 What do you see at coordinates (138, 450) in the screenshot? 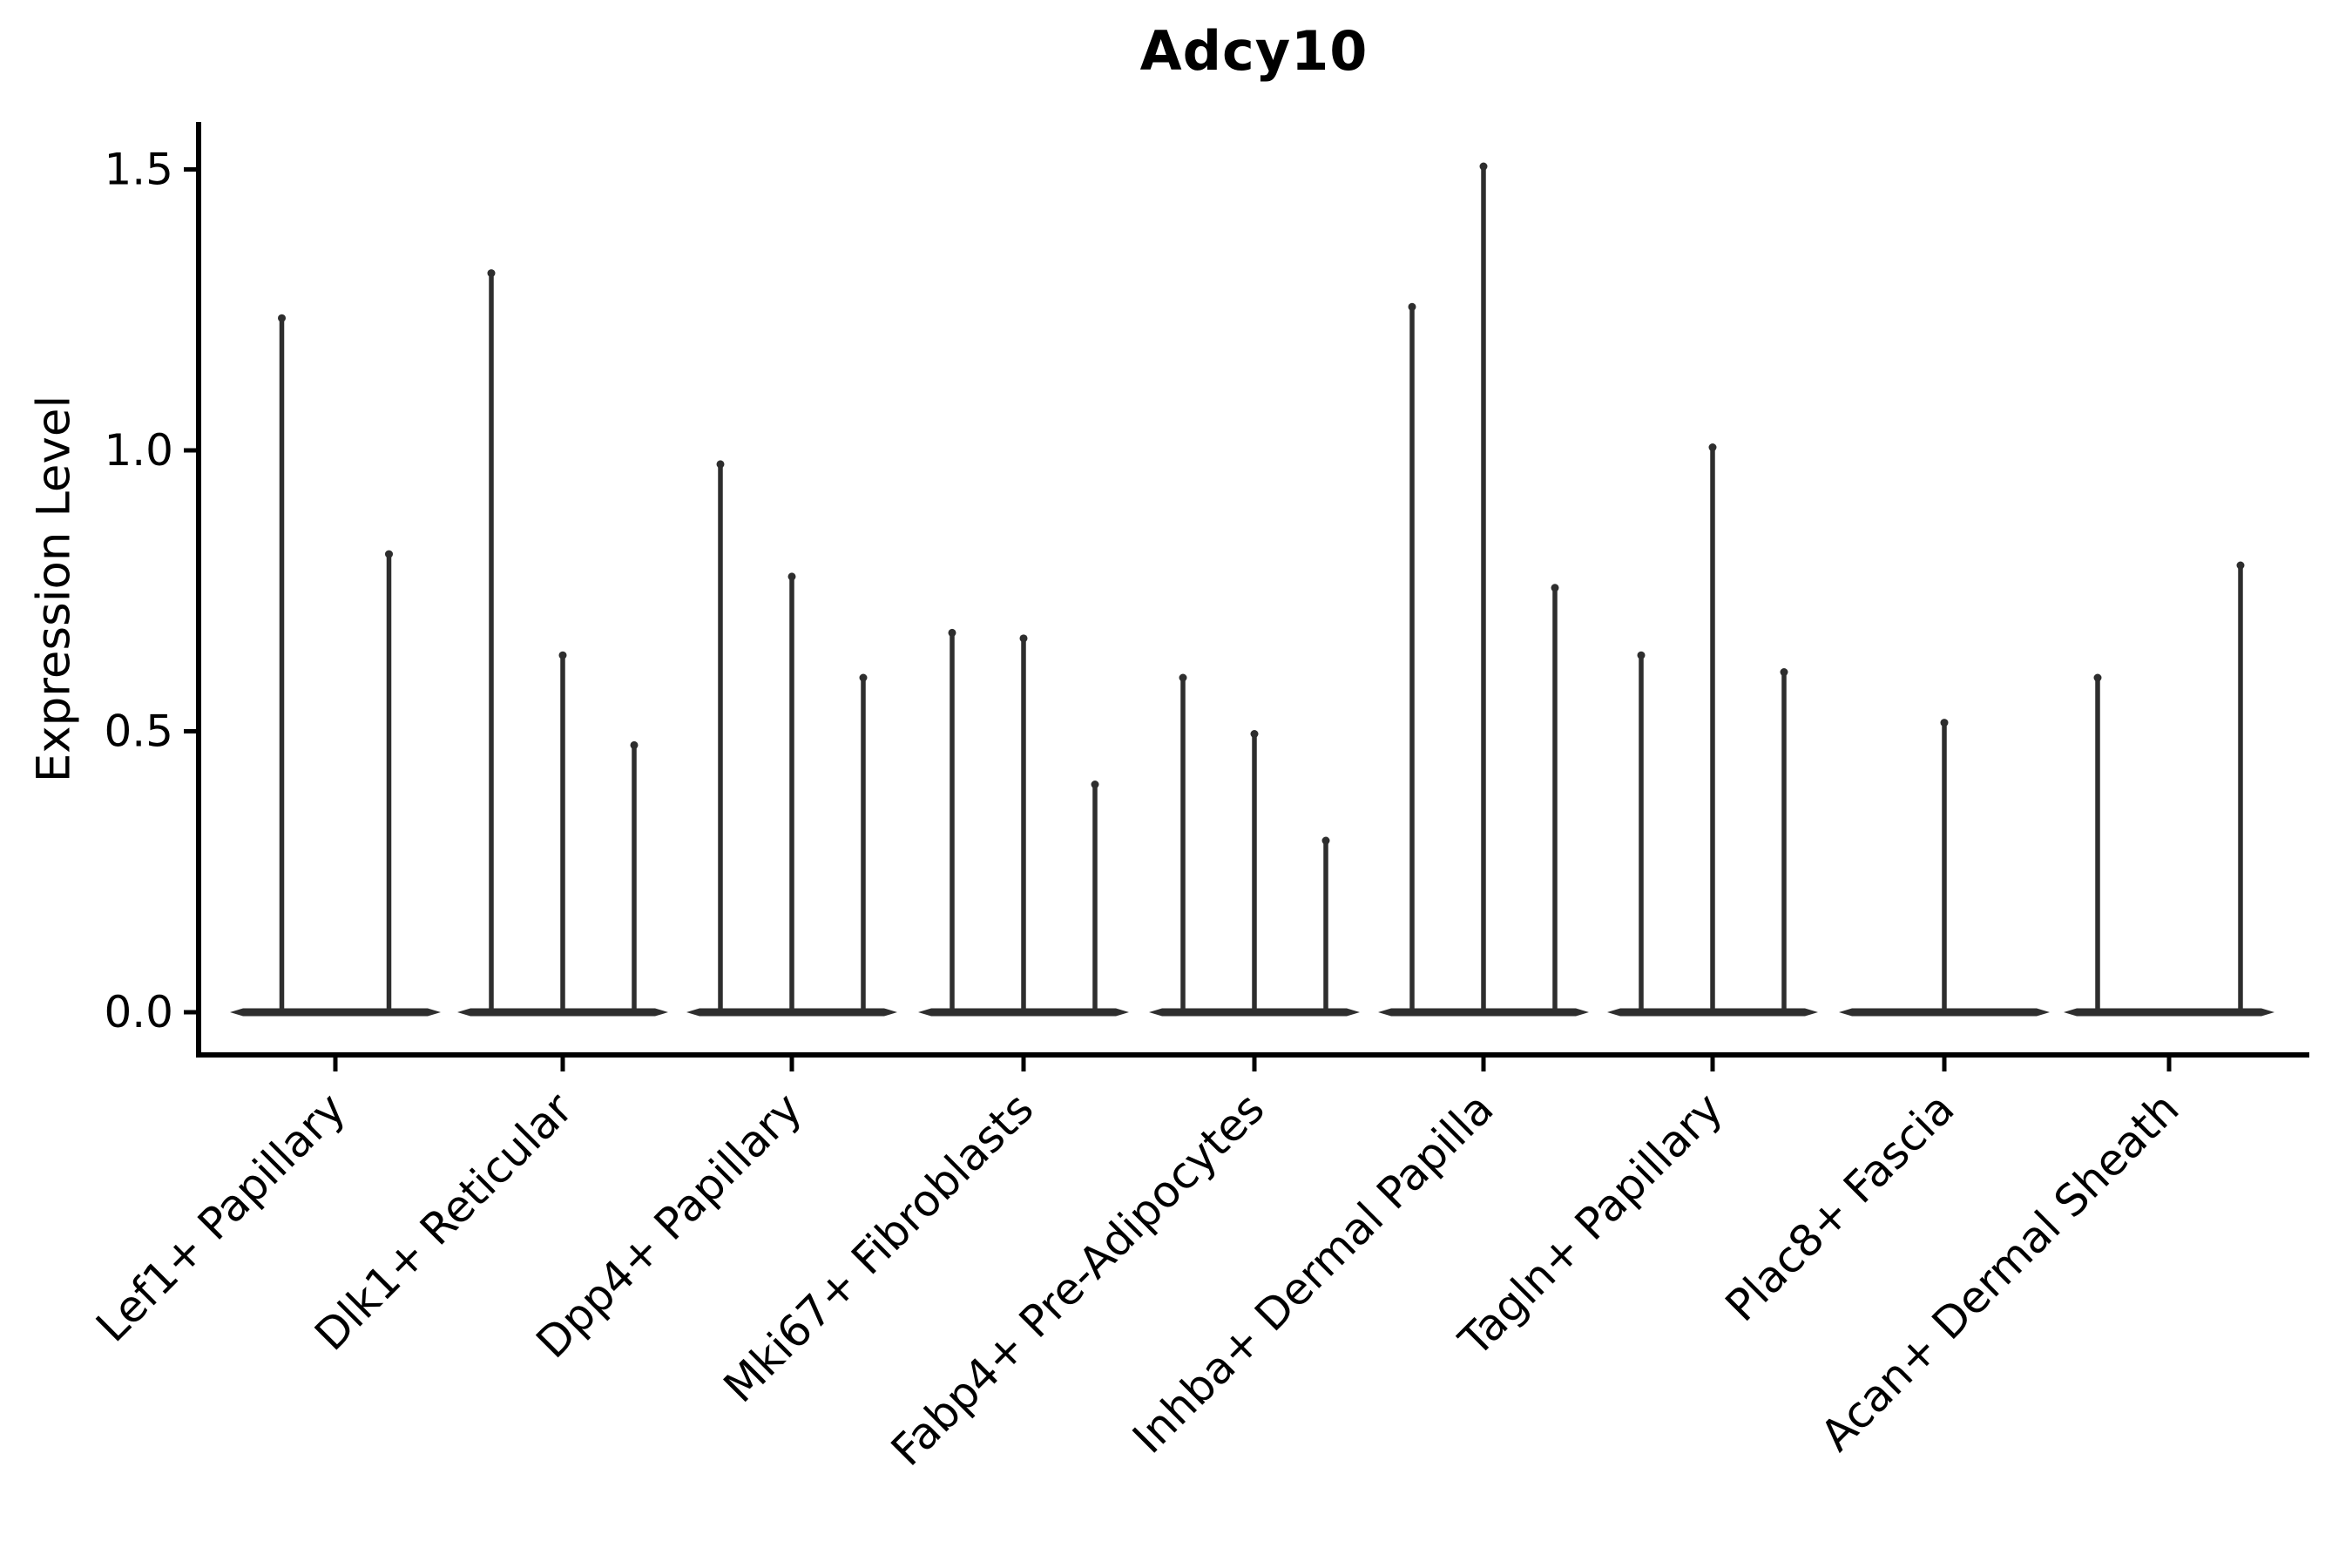
I see `y-tick-label: 1.0` at bounding box center [138, 450].